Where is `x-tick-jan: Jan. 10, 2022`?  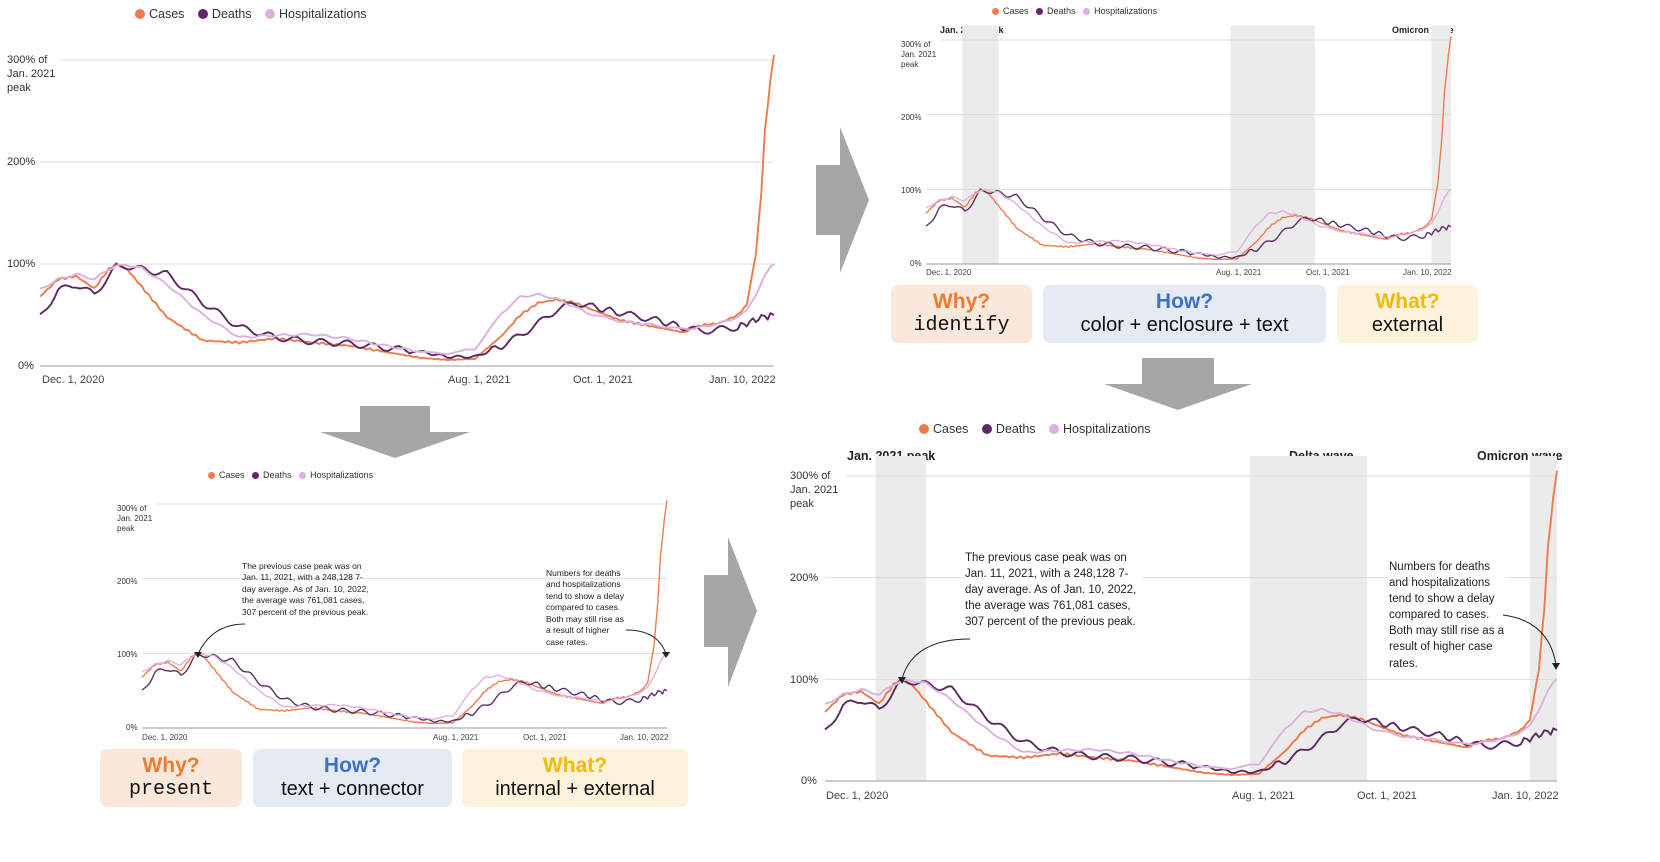
x-tick-jan: Jan. 10, 2022 is located at coordinates (1525, 796).